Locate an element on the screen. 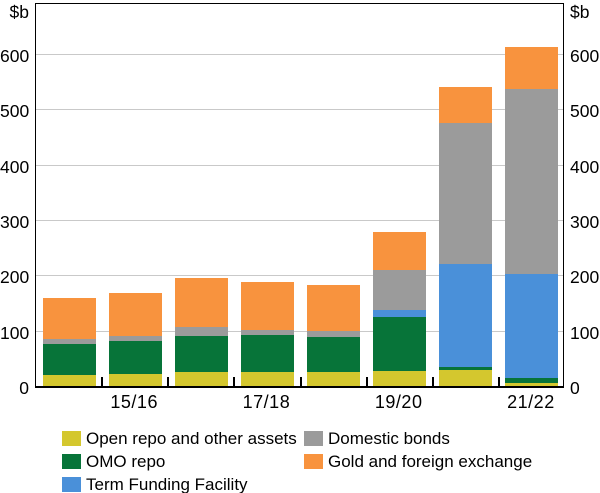 This screenshot has height=493, width=600. right-axis-unit-label: $b is located at coordinates (580, 12).